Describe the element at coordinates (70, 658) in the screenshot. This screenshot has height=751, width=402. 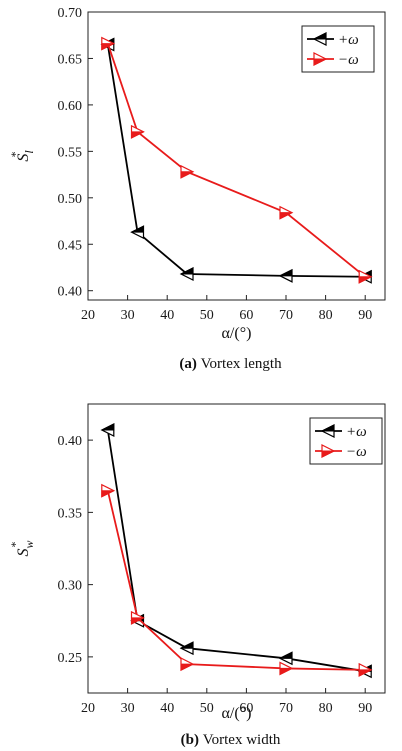
I see `y-tick-label: 0.25` at that location.